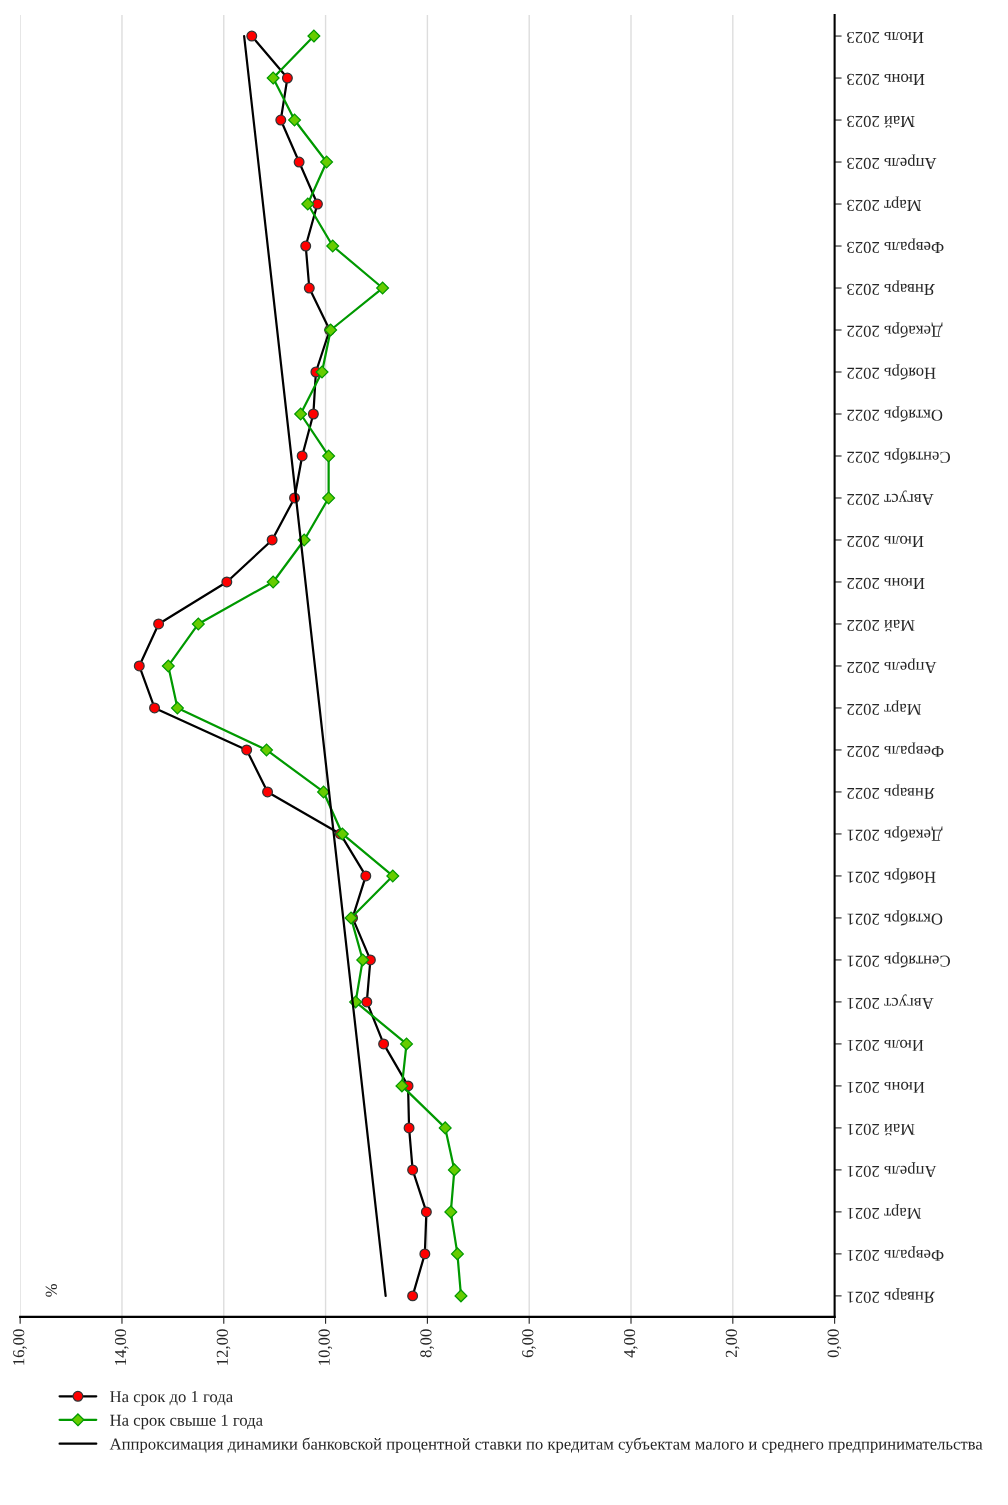 The height and width of the screenshot is (1505, 1008). What do you see at coordinates (886, 79) in the screenshot?
I see `y-tick-label: Июнь 2023` at bounding box center [886, 79].